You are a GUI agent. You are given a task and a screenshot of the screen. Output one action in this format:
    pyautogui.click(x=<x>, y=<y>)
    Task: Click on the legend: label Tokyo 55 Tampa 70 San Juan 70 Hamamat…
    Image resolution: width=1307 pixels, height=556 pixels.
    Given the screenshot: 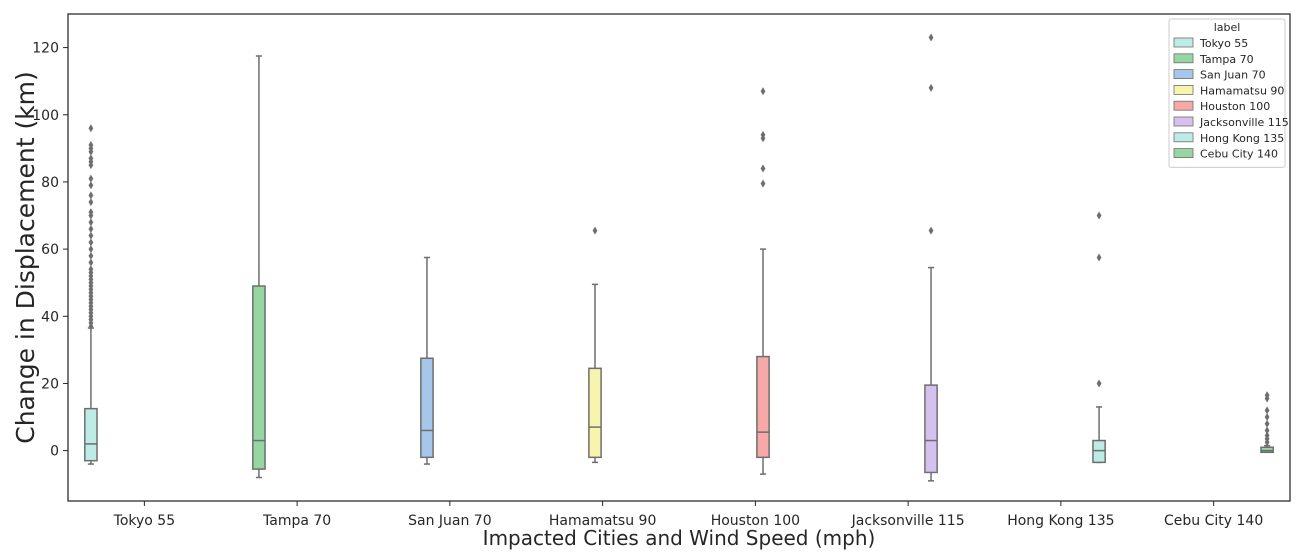 What is the action you would take?
    pyautogui.click(x=1228, y=93)
    